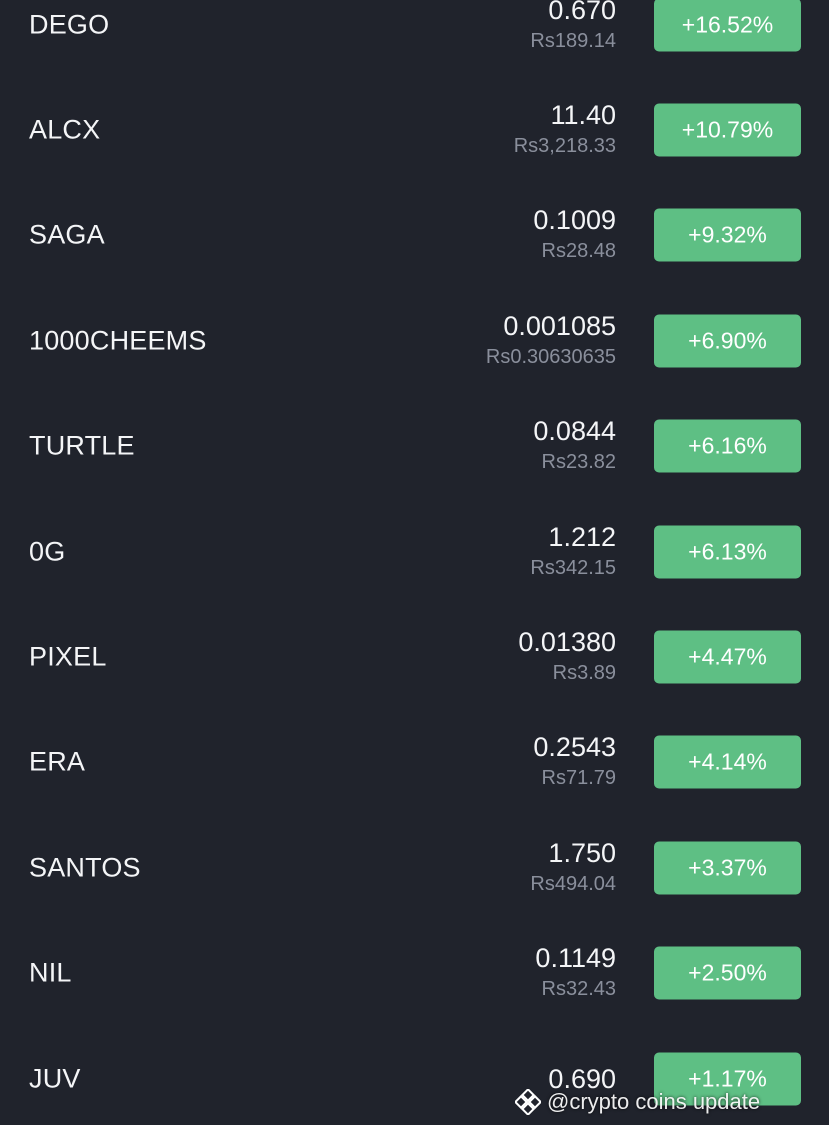 The width and height of the screenshot is (829, 1125). I want to click on change-badge: +10.79%, so click(727, 130).